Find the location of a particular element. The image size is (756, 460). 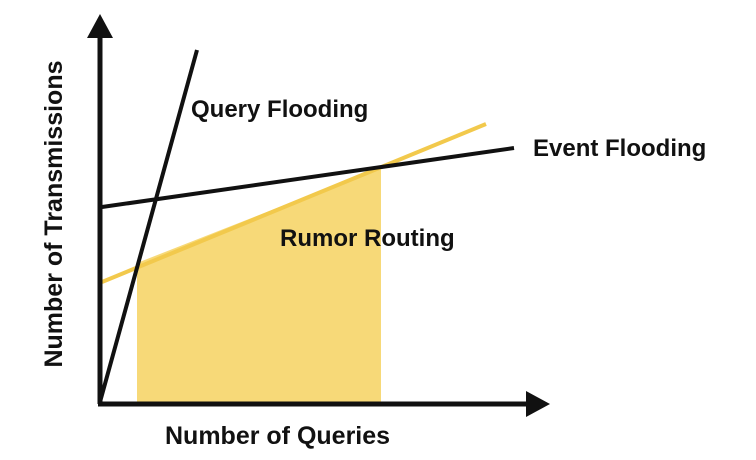

rumor-routing-label: Rumor Routing is located at coordinates (367, 238).